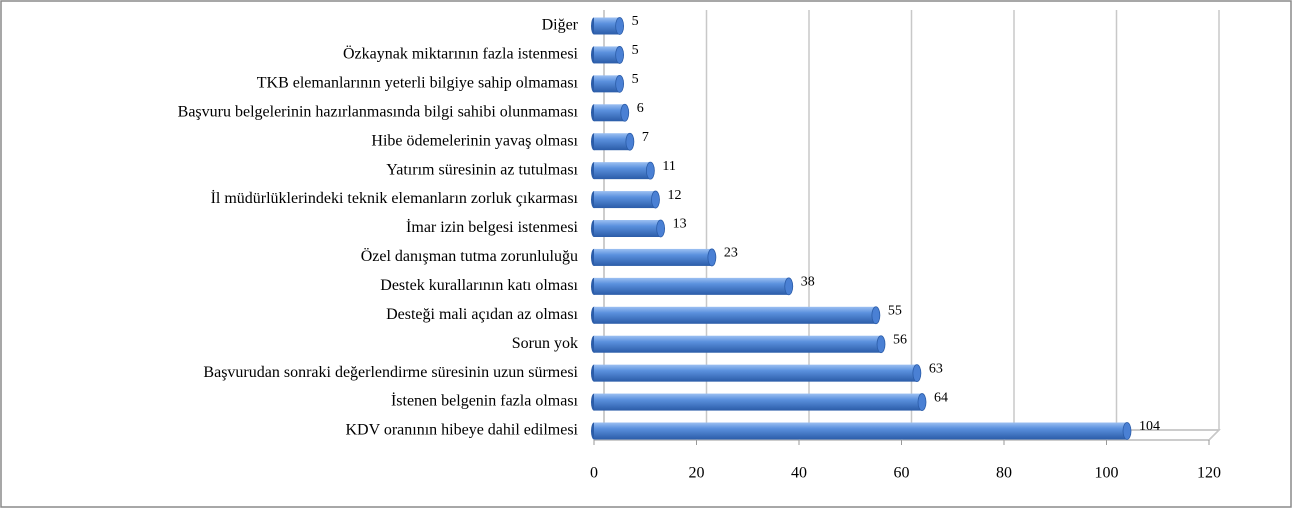  Describe the element at coordinates (941, 397) in the screenshot. I see `value-label: 64` at that location.